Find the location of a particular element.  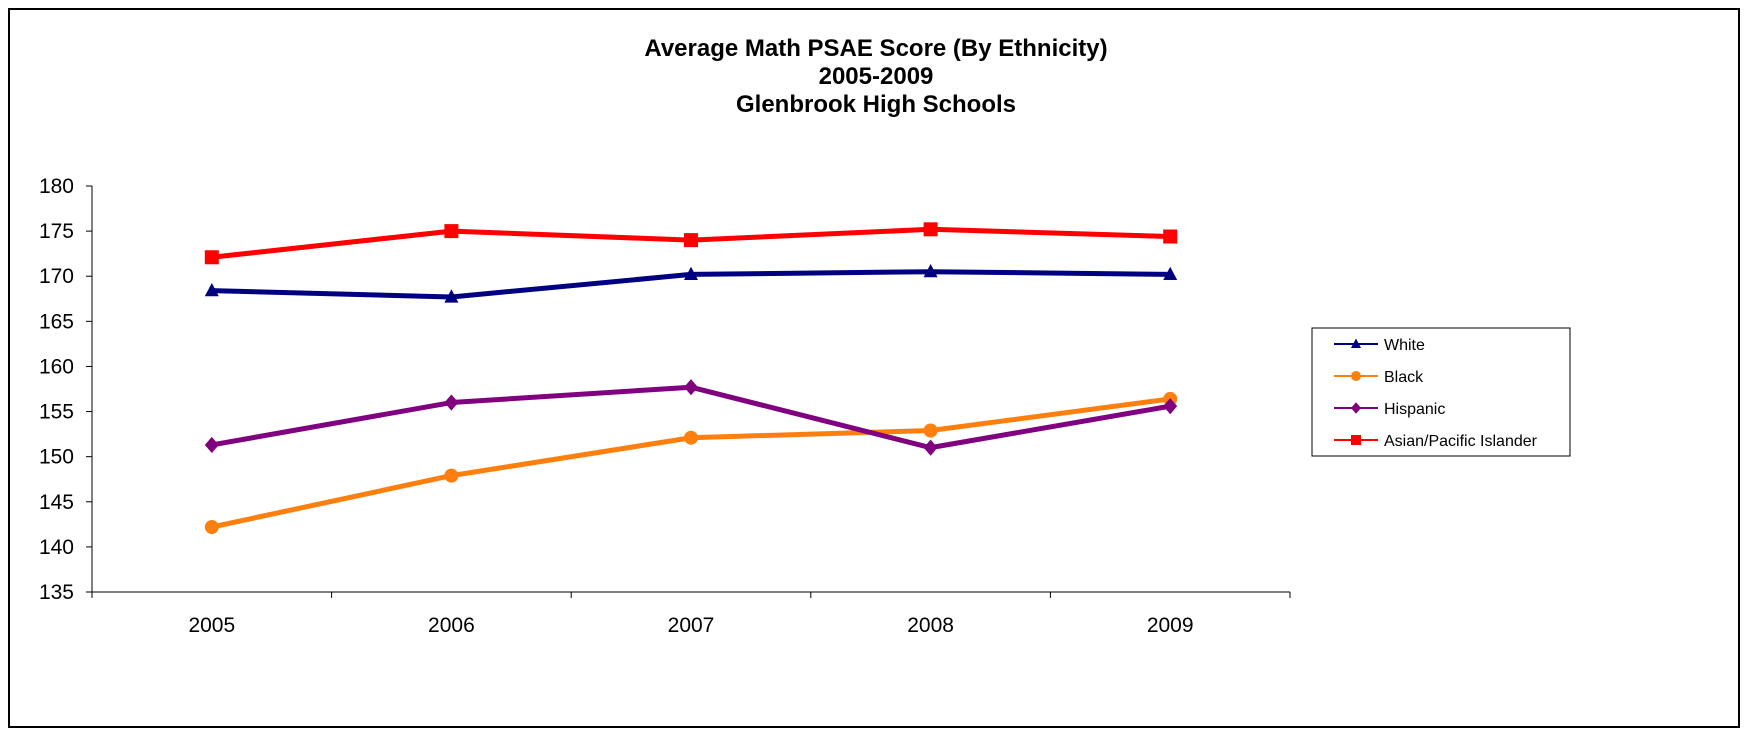

legend-label: White is located at coordinates (1404, 345).